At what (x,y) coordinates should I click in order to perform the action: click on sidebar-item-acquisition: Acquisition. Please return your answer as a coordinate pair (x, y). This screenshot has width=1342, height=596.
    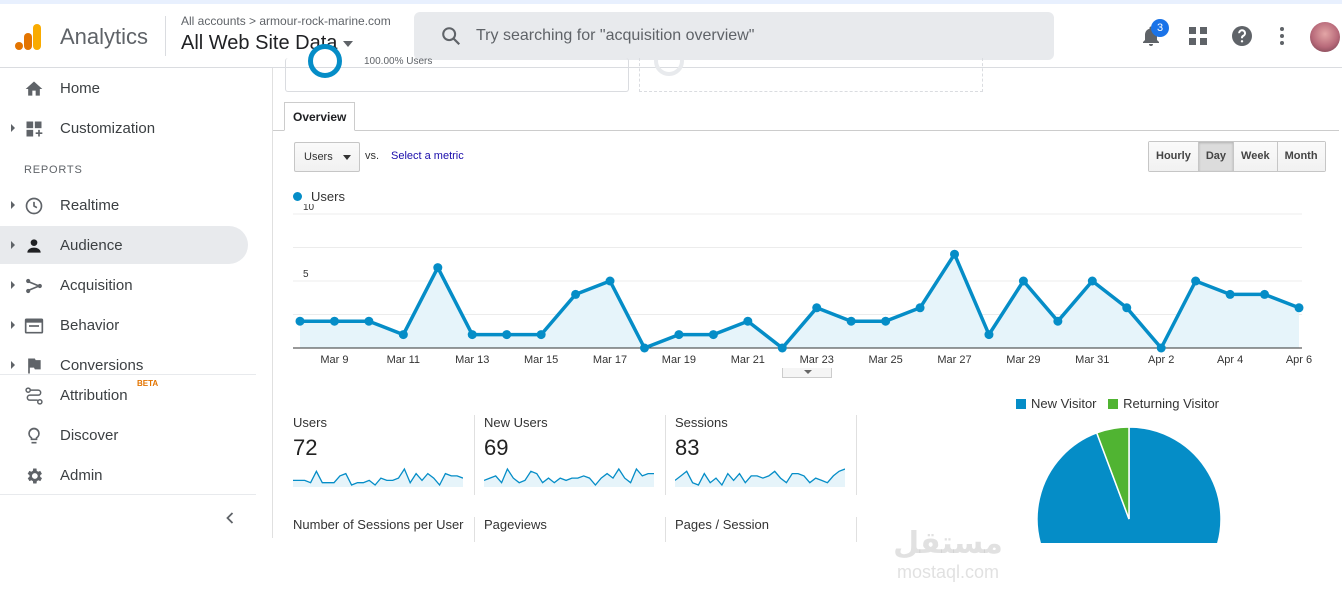
    Looking at the image, I should click on (124, 285).